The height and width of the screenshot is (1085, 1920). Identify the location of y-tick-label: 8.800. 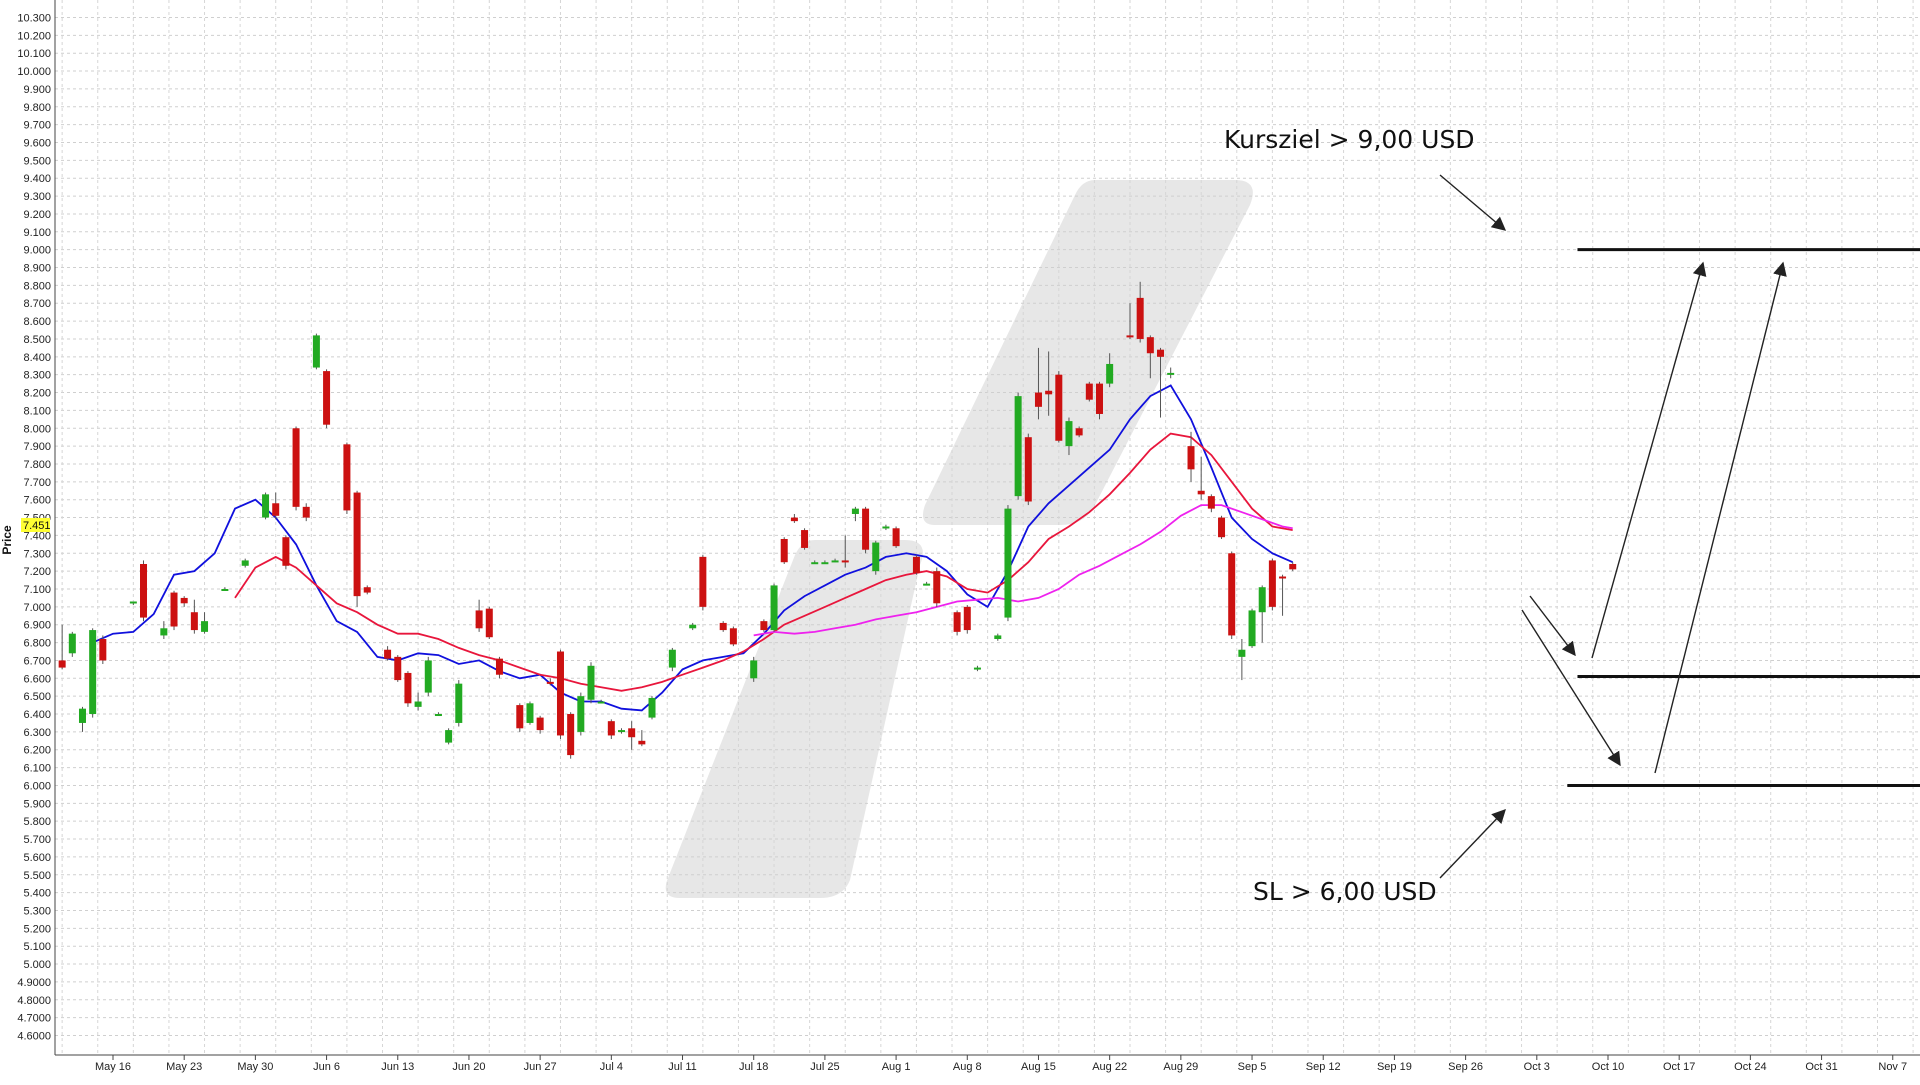
(37, 286).